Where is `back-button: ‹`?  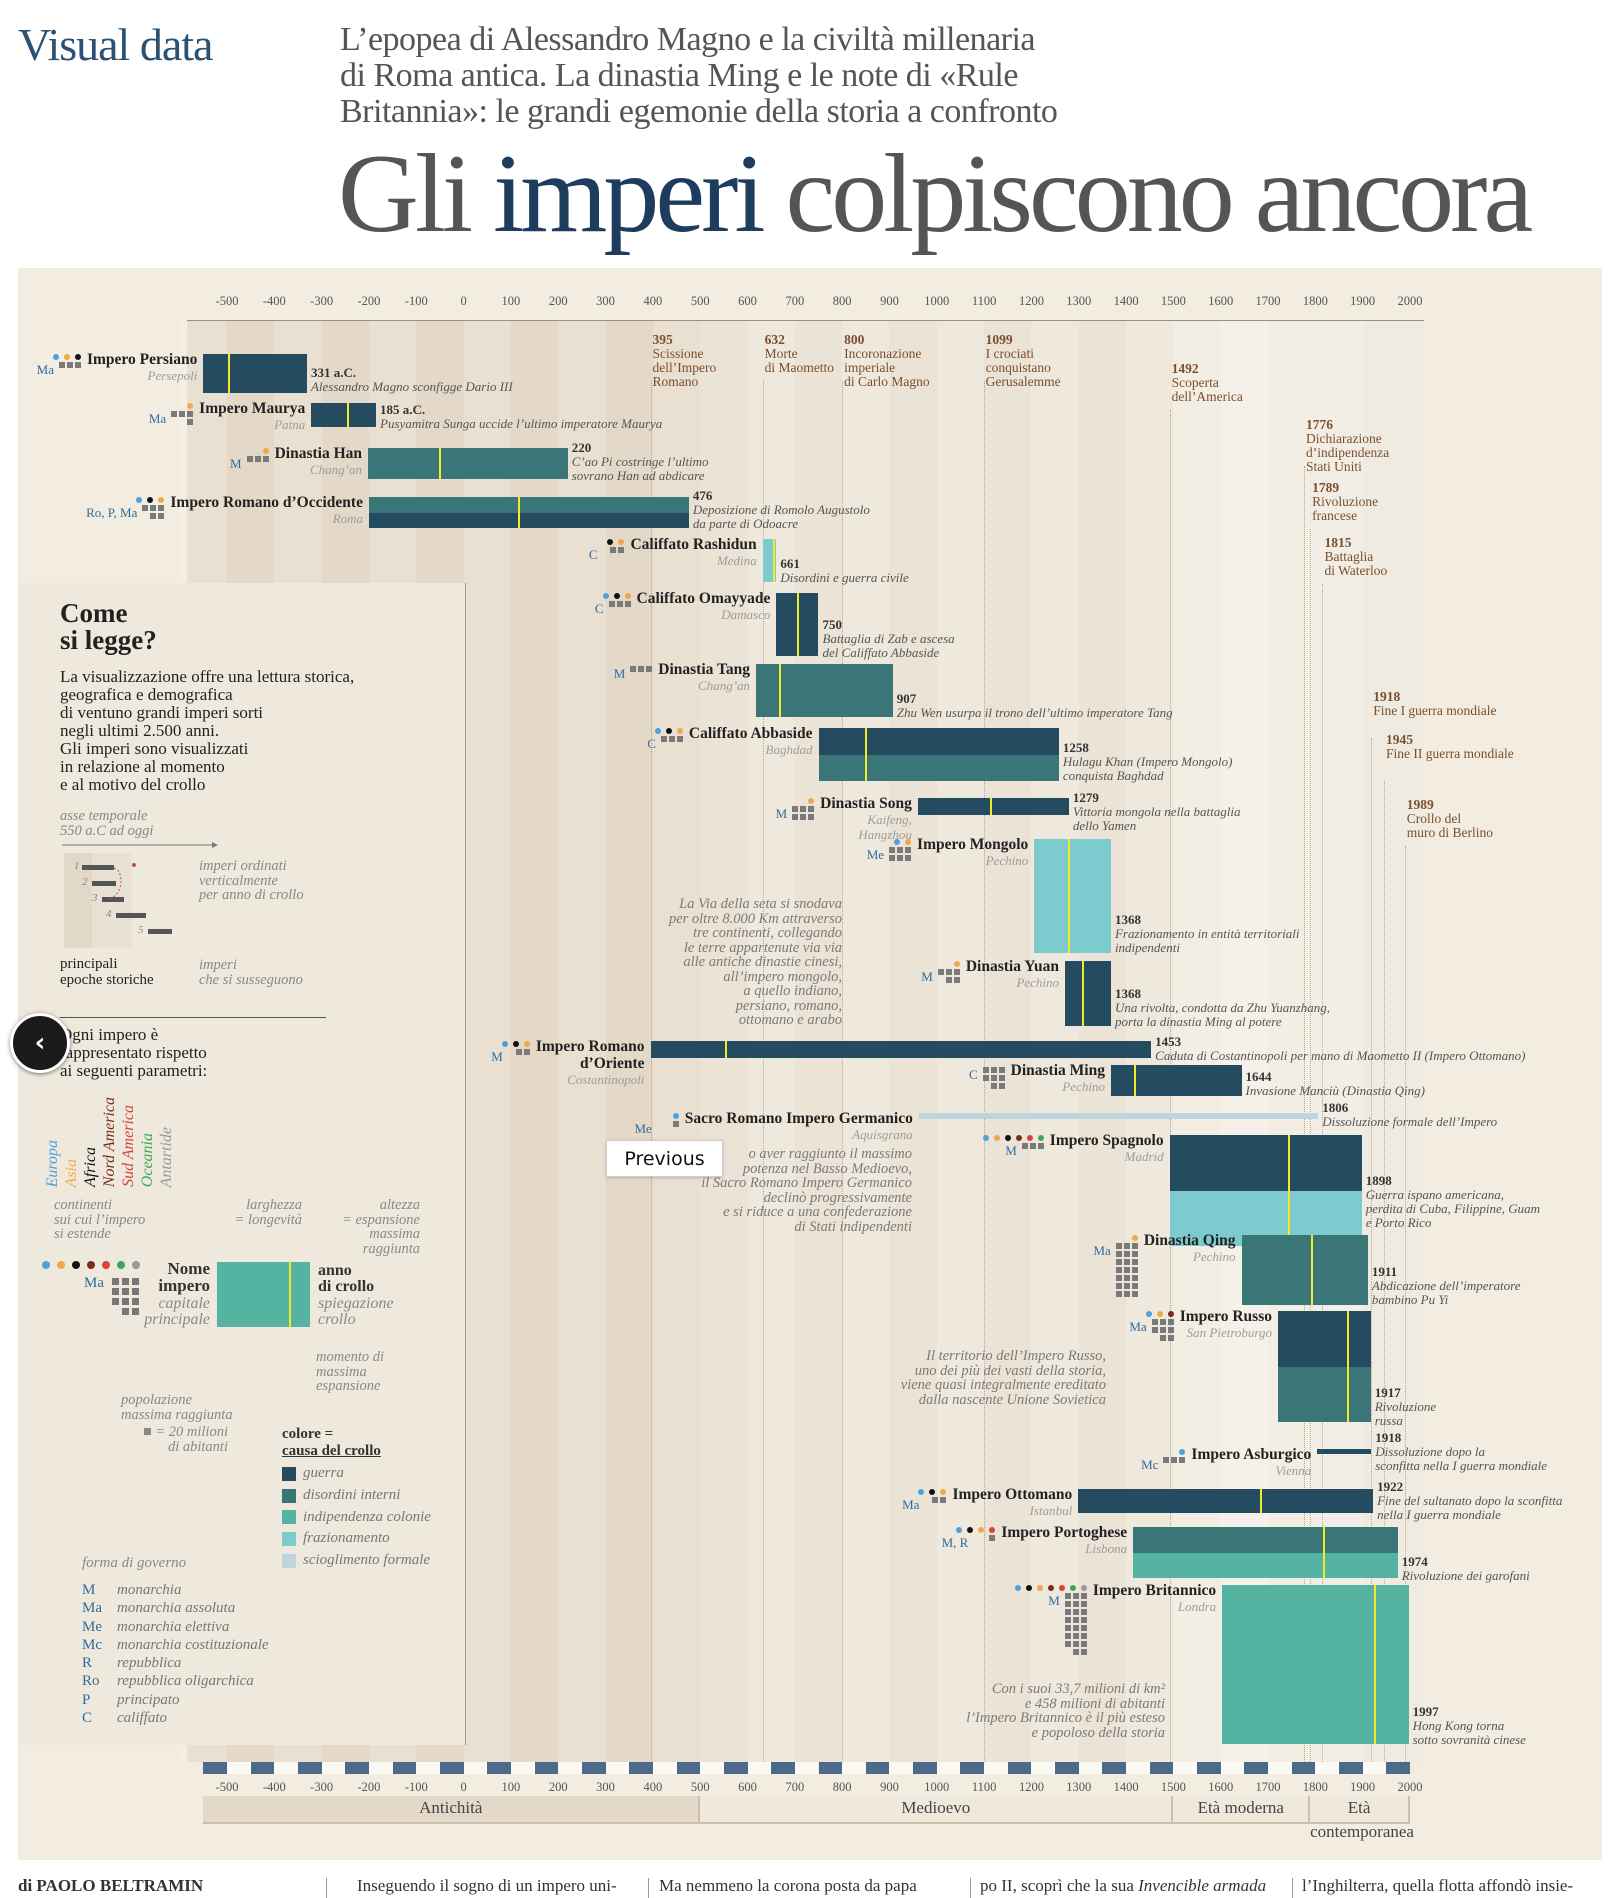 back-button: ‹ is located at coordinates (40, 1043).